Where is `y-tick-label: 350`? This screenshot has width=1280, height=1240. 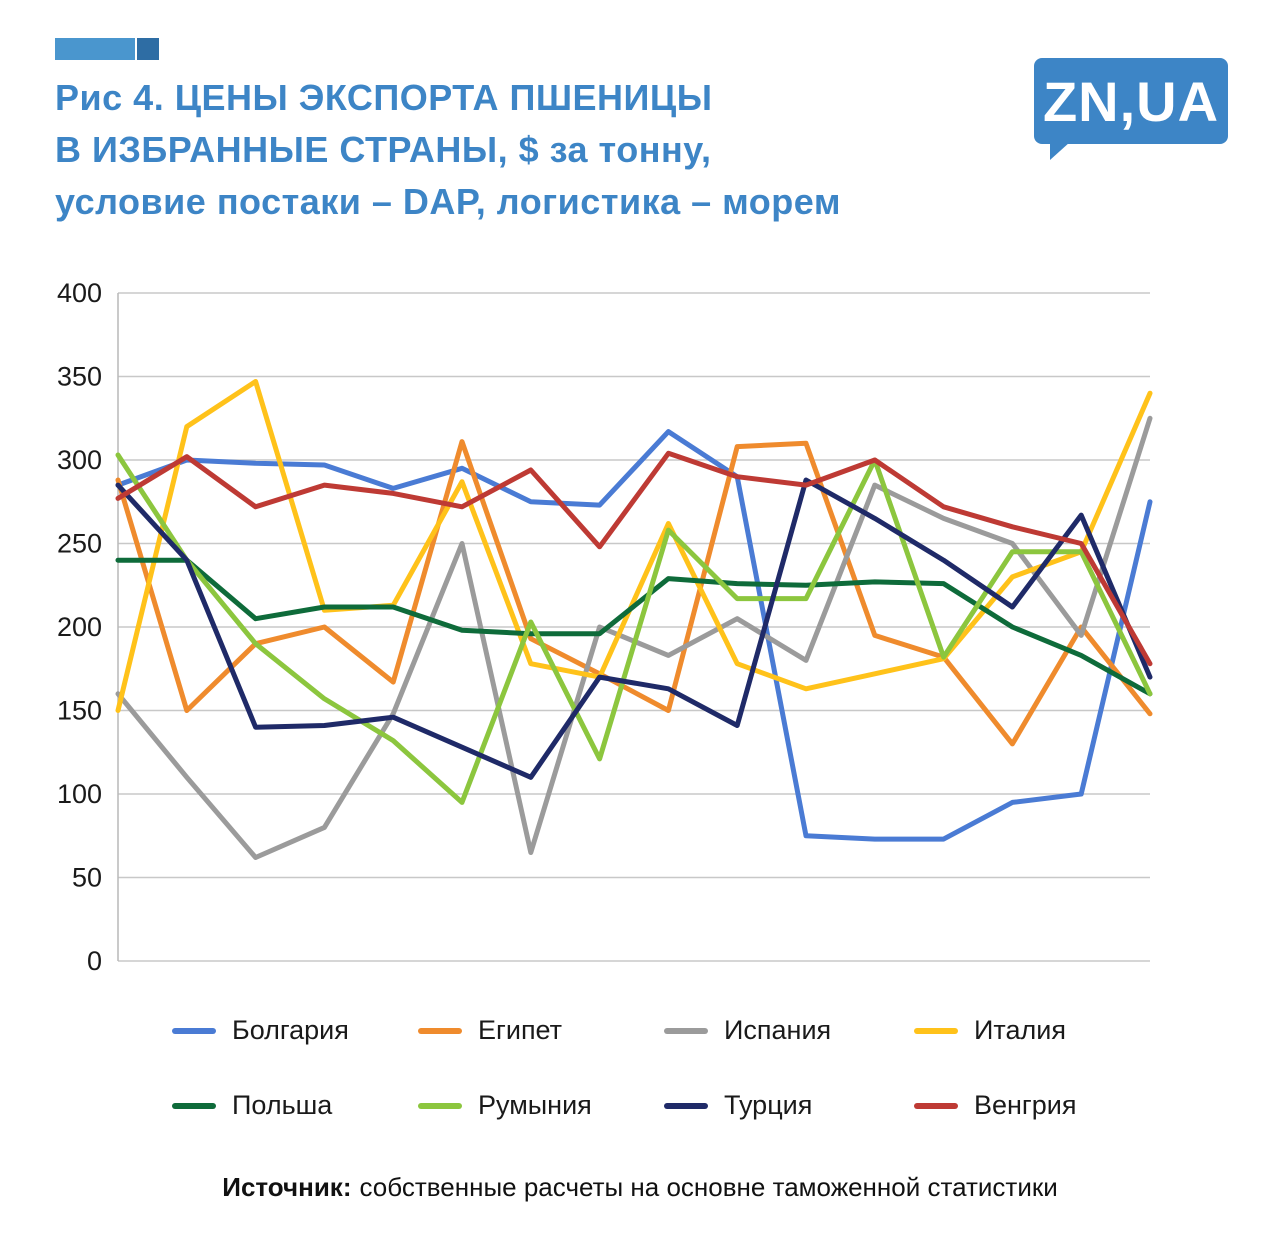 y-tick-label: 350 is located at coordinates (79, 377).